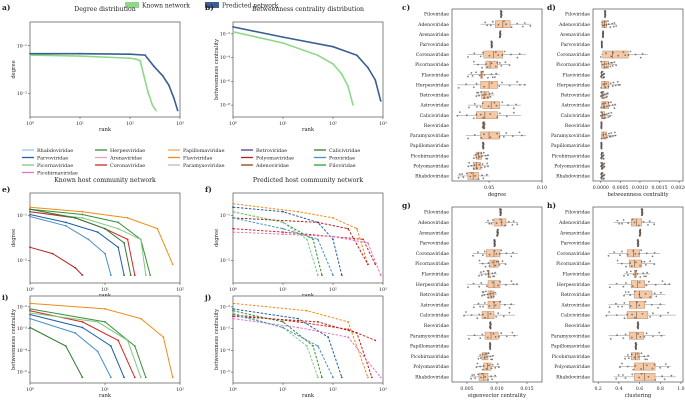 The width and height of the screenshot is (685, 404). What do you see at coordinates (604, 135) in the screenshot?
I see `box-d-paramyxoviridae` at bounding box center [604, 135].